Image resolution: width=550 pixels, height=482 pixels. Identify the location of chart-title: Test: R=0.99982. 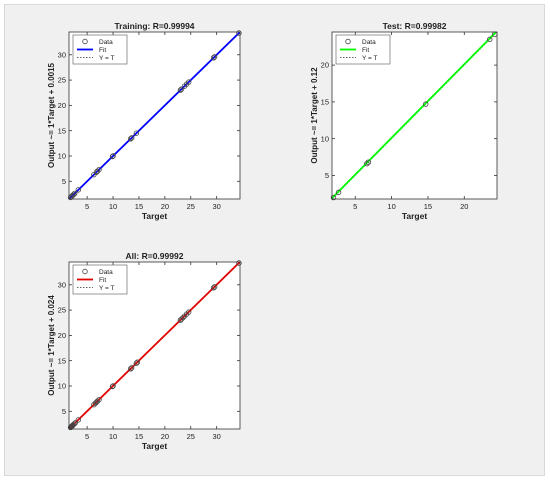
(415, 26).